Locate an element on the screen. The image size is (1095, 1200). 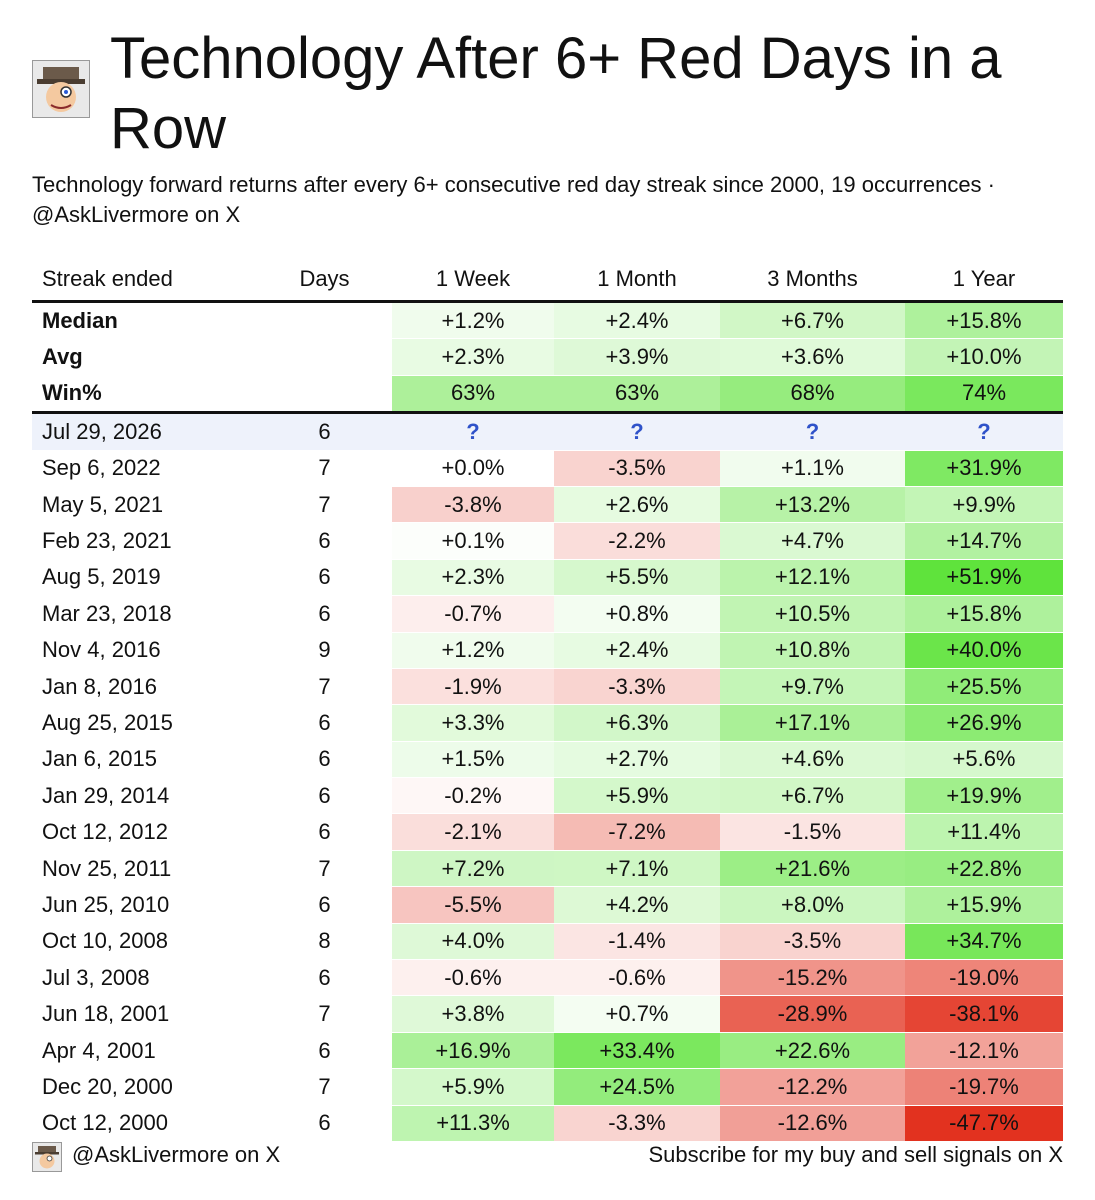
table-row: Mar 23, 2018 6 -0.7% +0.8% +10.5% +15.8% is located at coordinates (547, 614).